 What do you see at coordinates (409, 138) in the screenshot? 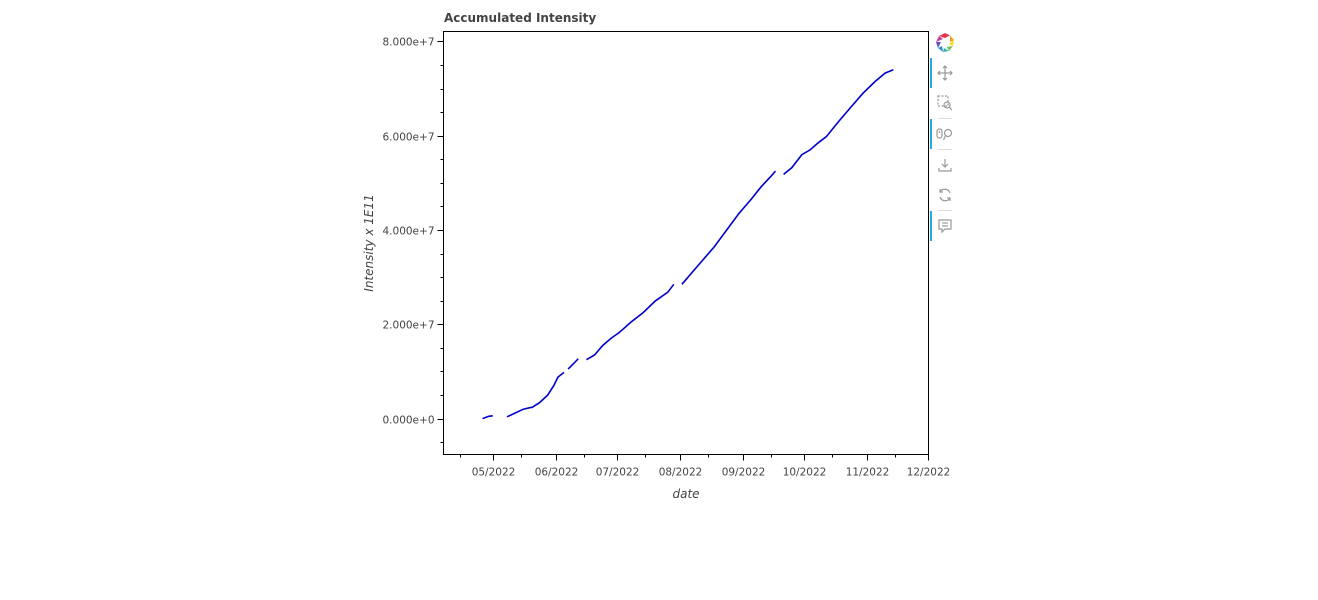
I see `y-tick-label: 6.000e+7` at bounding box center [409, 138].